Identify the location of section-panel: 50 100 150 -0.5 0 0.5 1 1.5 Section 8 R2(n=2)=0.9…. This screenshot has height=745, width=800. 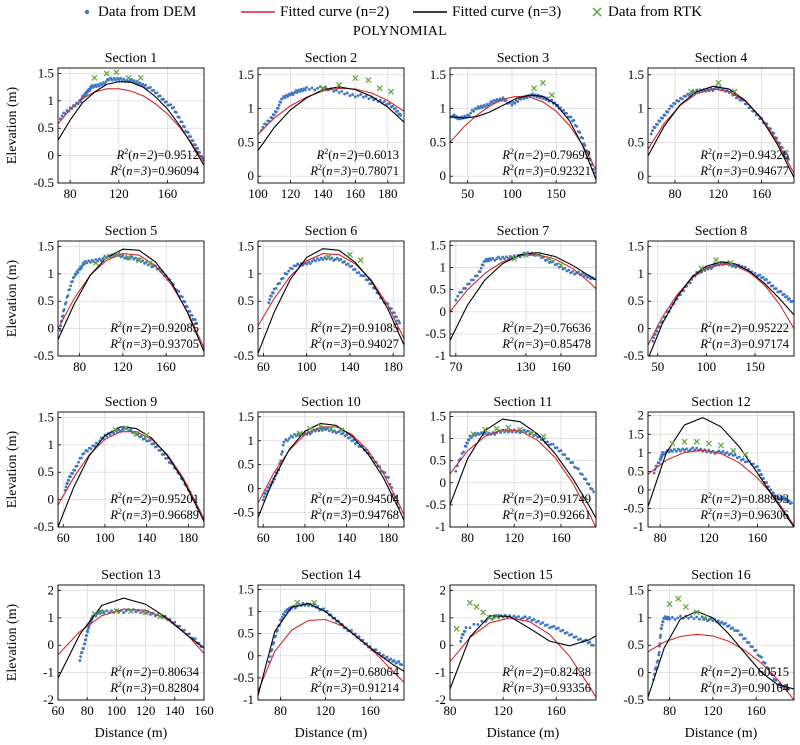
(709, 299).